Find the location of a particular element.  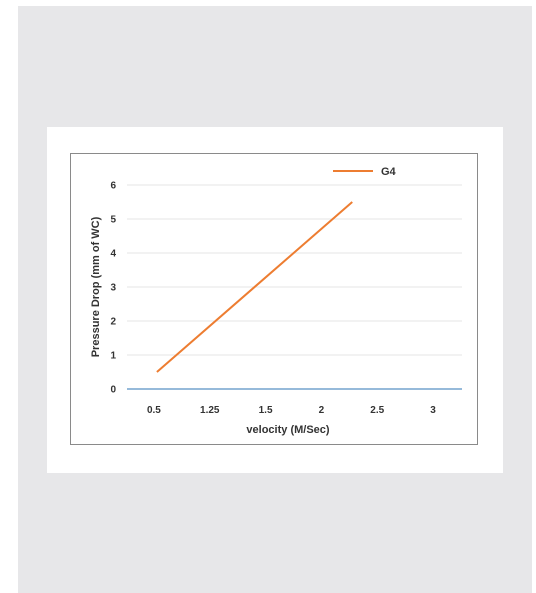

legend: G4 is located at coordinates (365, 172).